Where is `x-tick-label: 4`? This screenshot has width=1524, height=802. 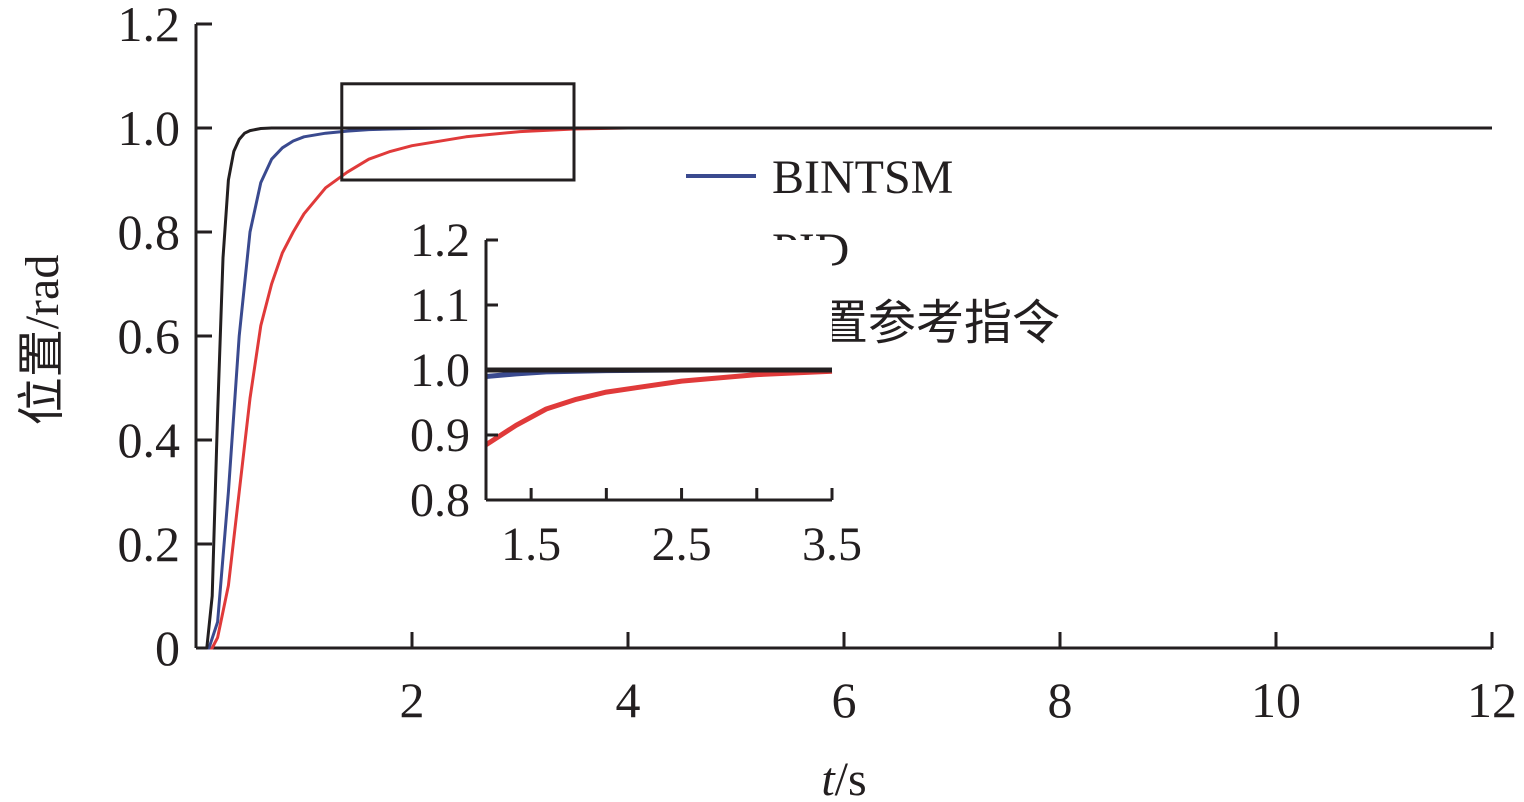
x-tick-label: 4 is located at coordinates (628, 700).